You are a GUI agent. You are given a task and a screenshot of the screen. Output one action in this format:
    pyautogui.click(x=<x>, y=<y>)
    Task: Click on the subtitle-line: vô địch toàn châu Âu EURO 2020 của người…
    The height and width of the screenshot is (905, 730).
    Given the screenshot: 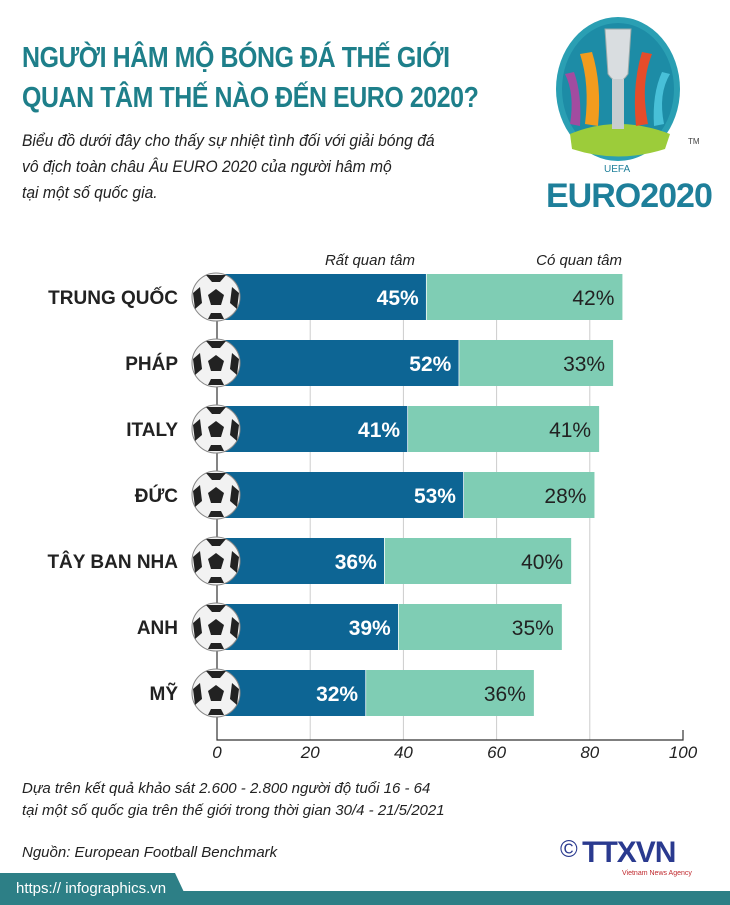 What is the action you would take?
    pyautogui.click(x=207, y=166)
    